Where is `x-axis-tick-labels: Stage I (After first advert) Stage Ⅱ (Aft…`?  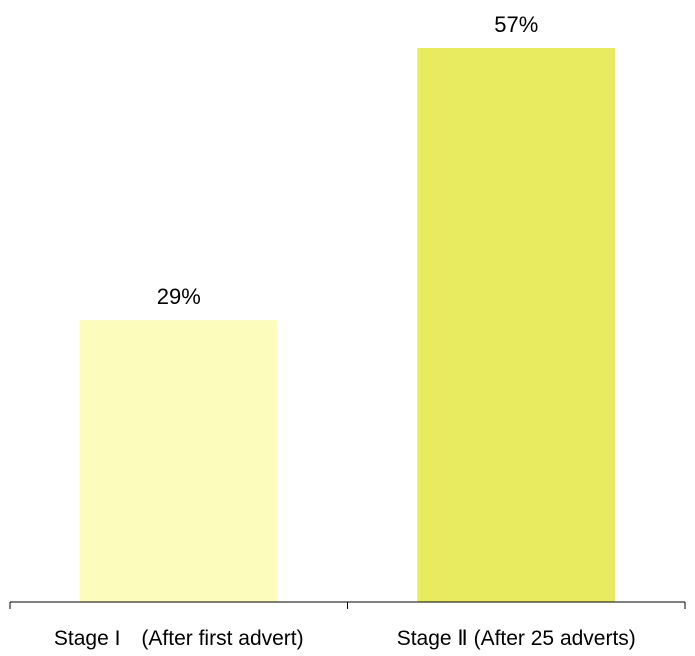 x-axis-tick-labels: Stage I (After first advert) Stage Ⅱ (Aft… is located at coordinates (345, 638).